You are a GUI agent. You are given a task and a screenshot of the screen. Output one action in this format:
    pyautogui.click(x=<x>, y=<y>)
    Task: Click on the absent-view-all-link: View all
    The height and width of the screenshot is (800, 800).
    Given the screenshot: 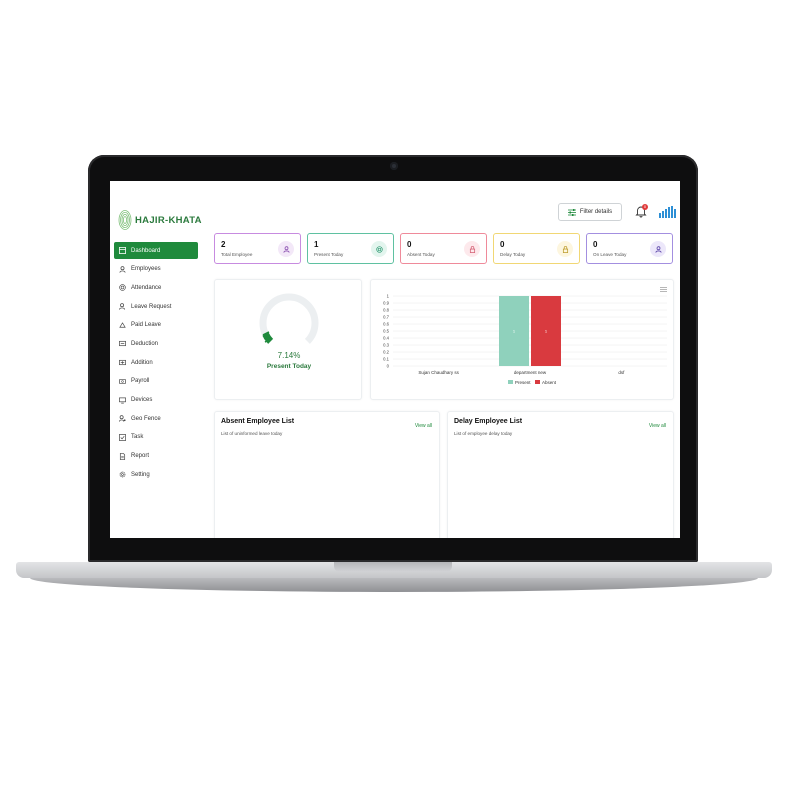 What is the action you would take?
    pyautogui.click(x=423, y=426)
    